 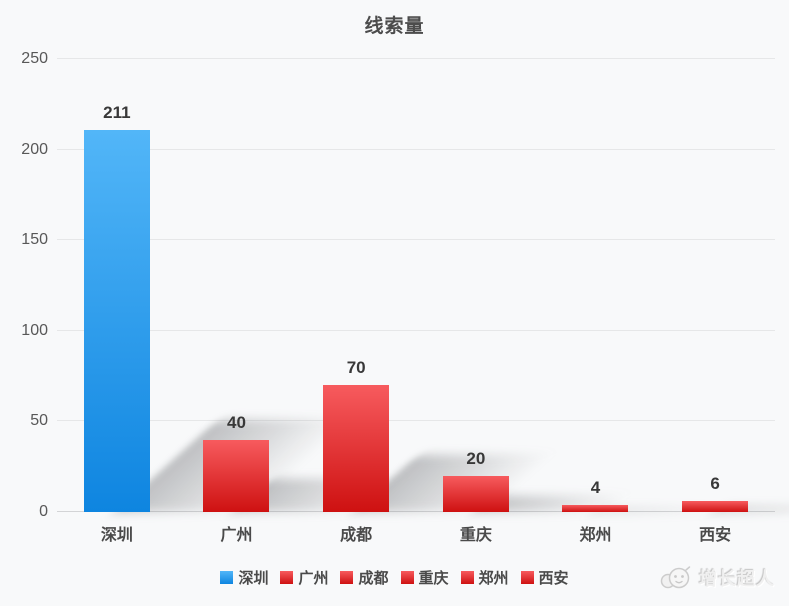 I want to click on watermark-text: 增长超人, so click(x=737, y=579).